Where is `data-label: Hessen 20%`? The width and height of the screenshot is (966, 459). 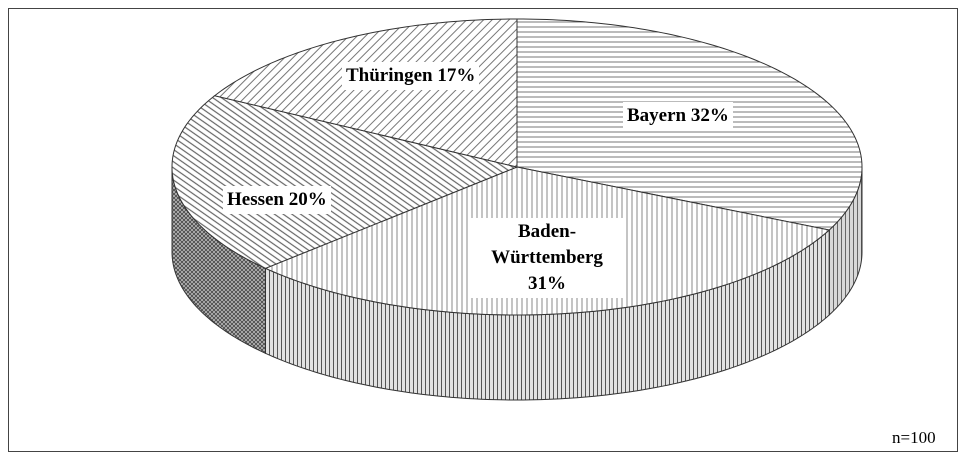 data-label: Hessen 20% is located at coordinates (277, 200).